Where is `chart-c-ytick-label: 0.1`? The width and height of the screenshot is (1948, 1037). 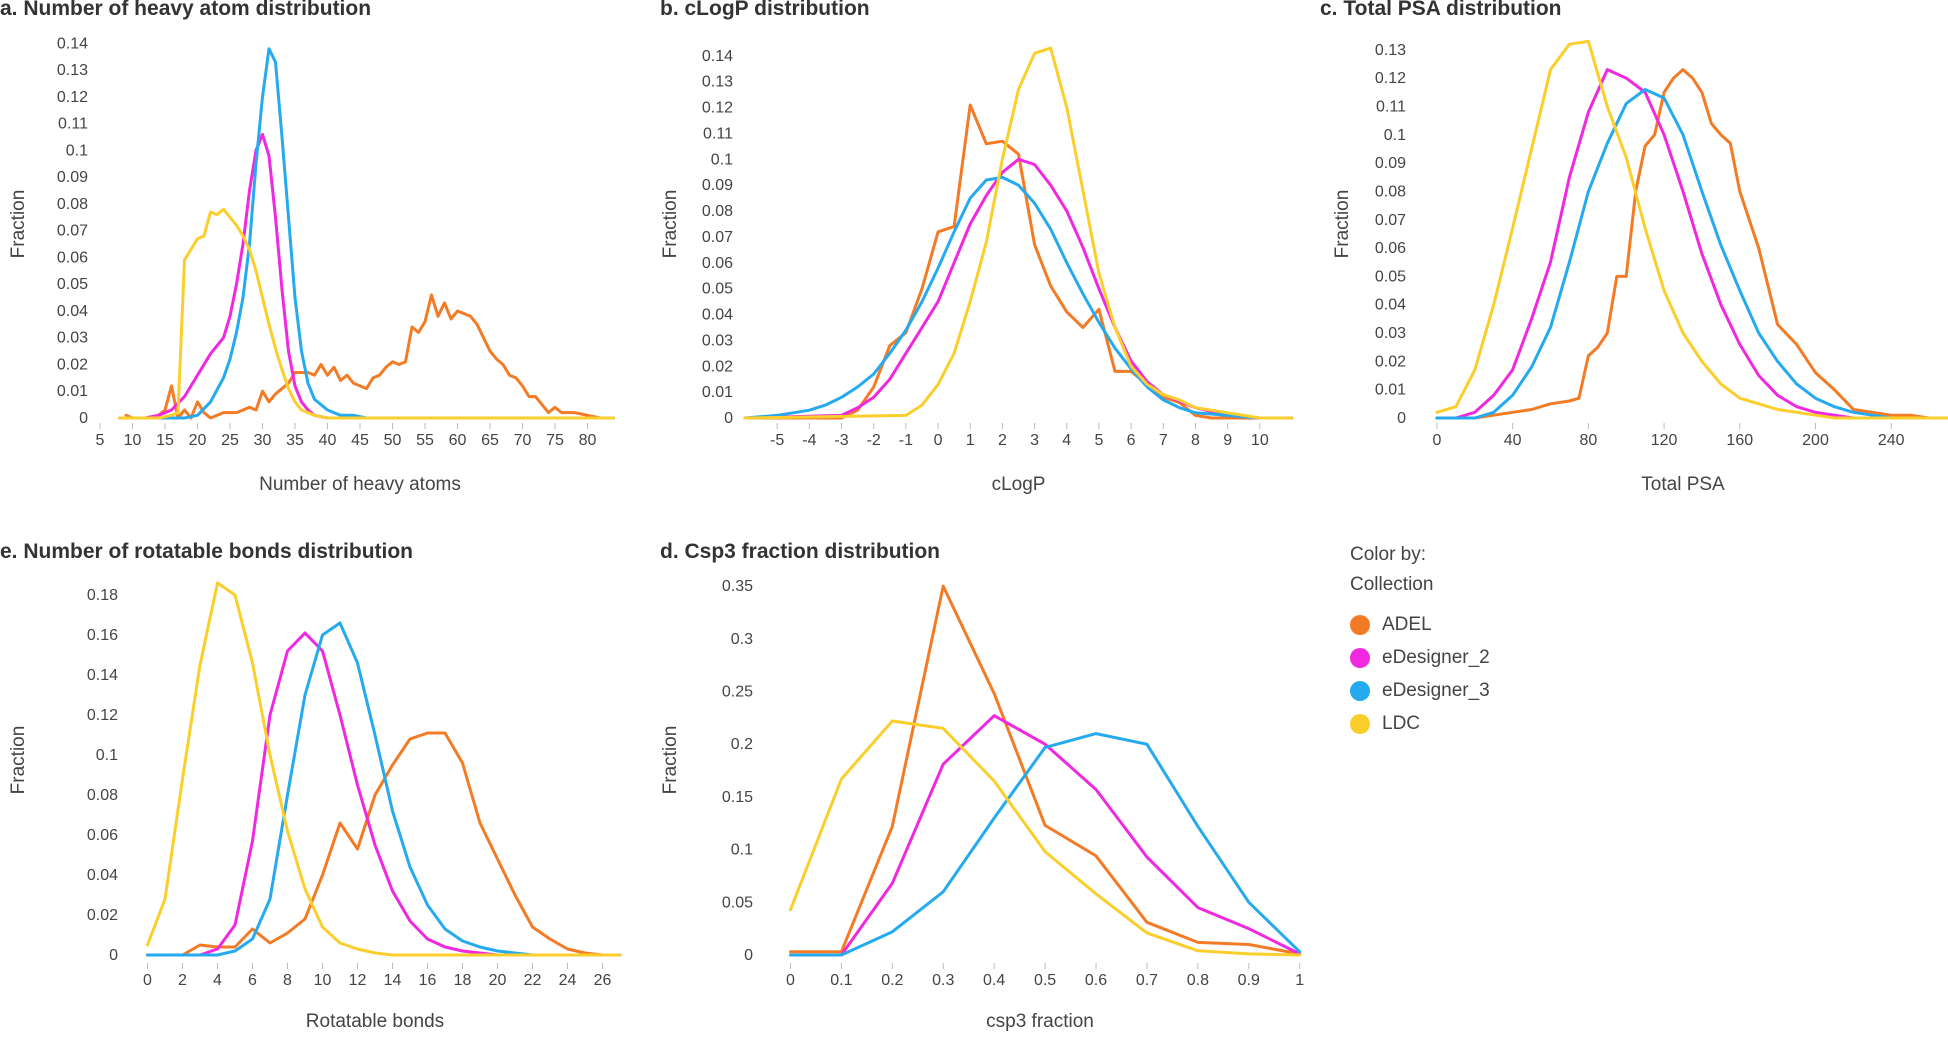 chart-c-ytick-label: 0.1 is located at coordinates (1395, 135).